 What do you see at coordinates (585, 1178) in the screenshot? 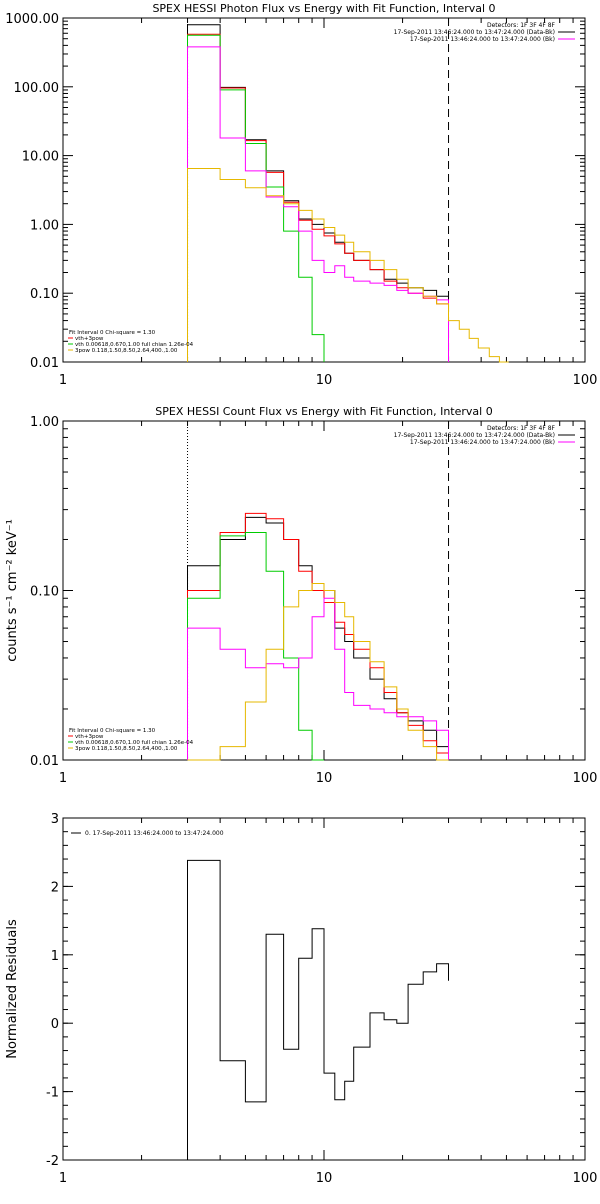
I see `panel3-x-tick-label: 100` at bounding box center [585, 1178].